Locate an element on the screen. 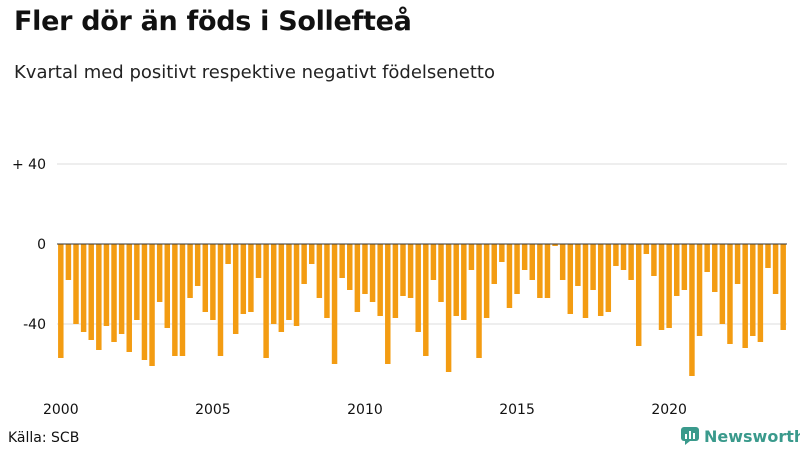 The width and height of the screenshot is (800, 450). x-tick-label: 2020 is located at coordinates (669, 410).